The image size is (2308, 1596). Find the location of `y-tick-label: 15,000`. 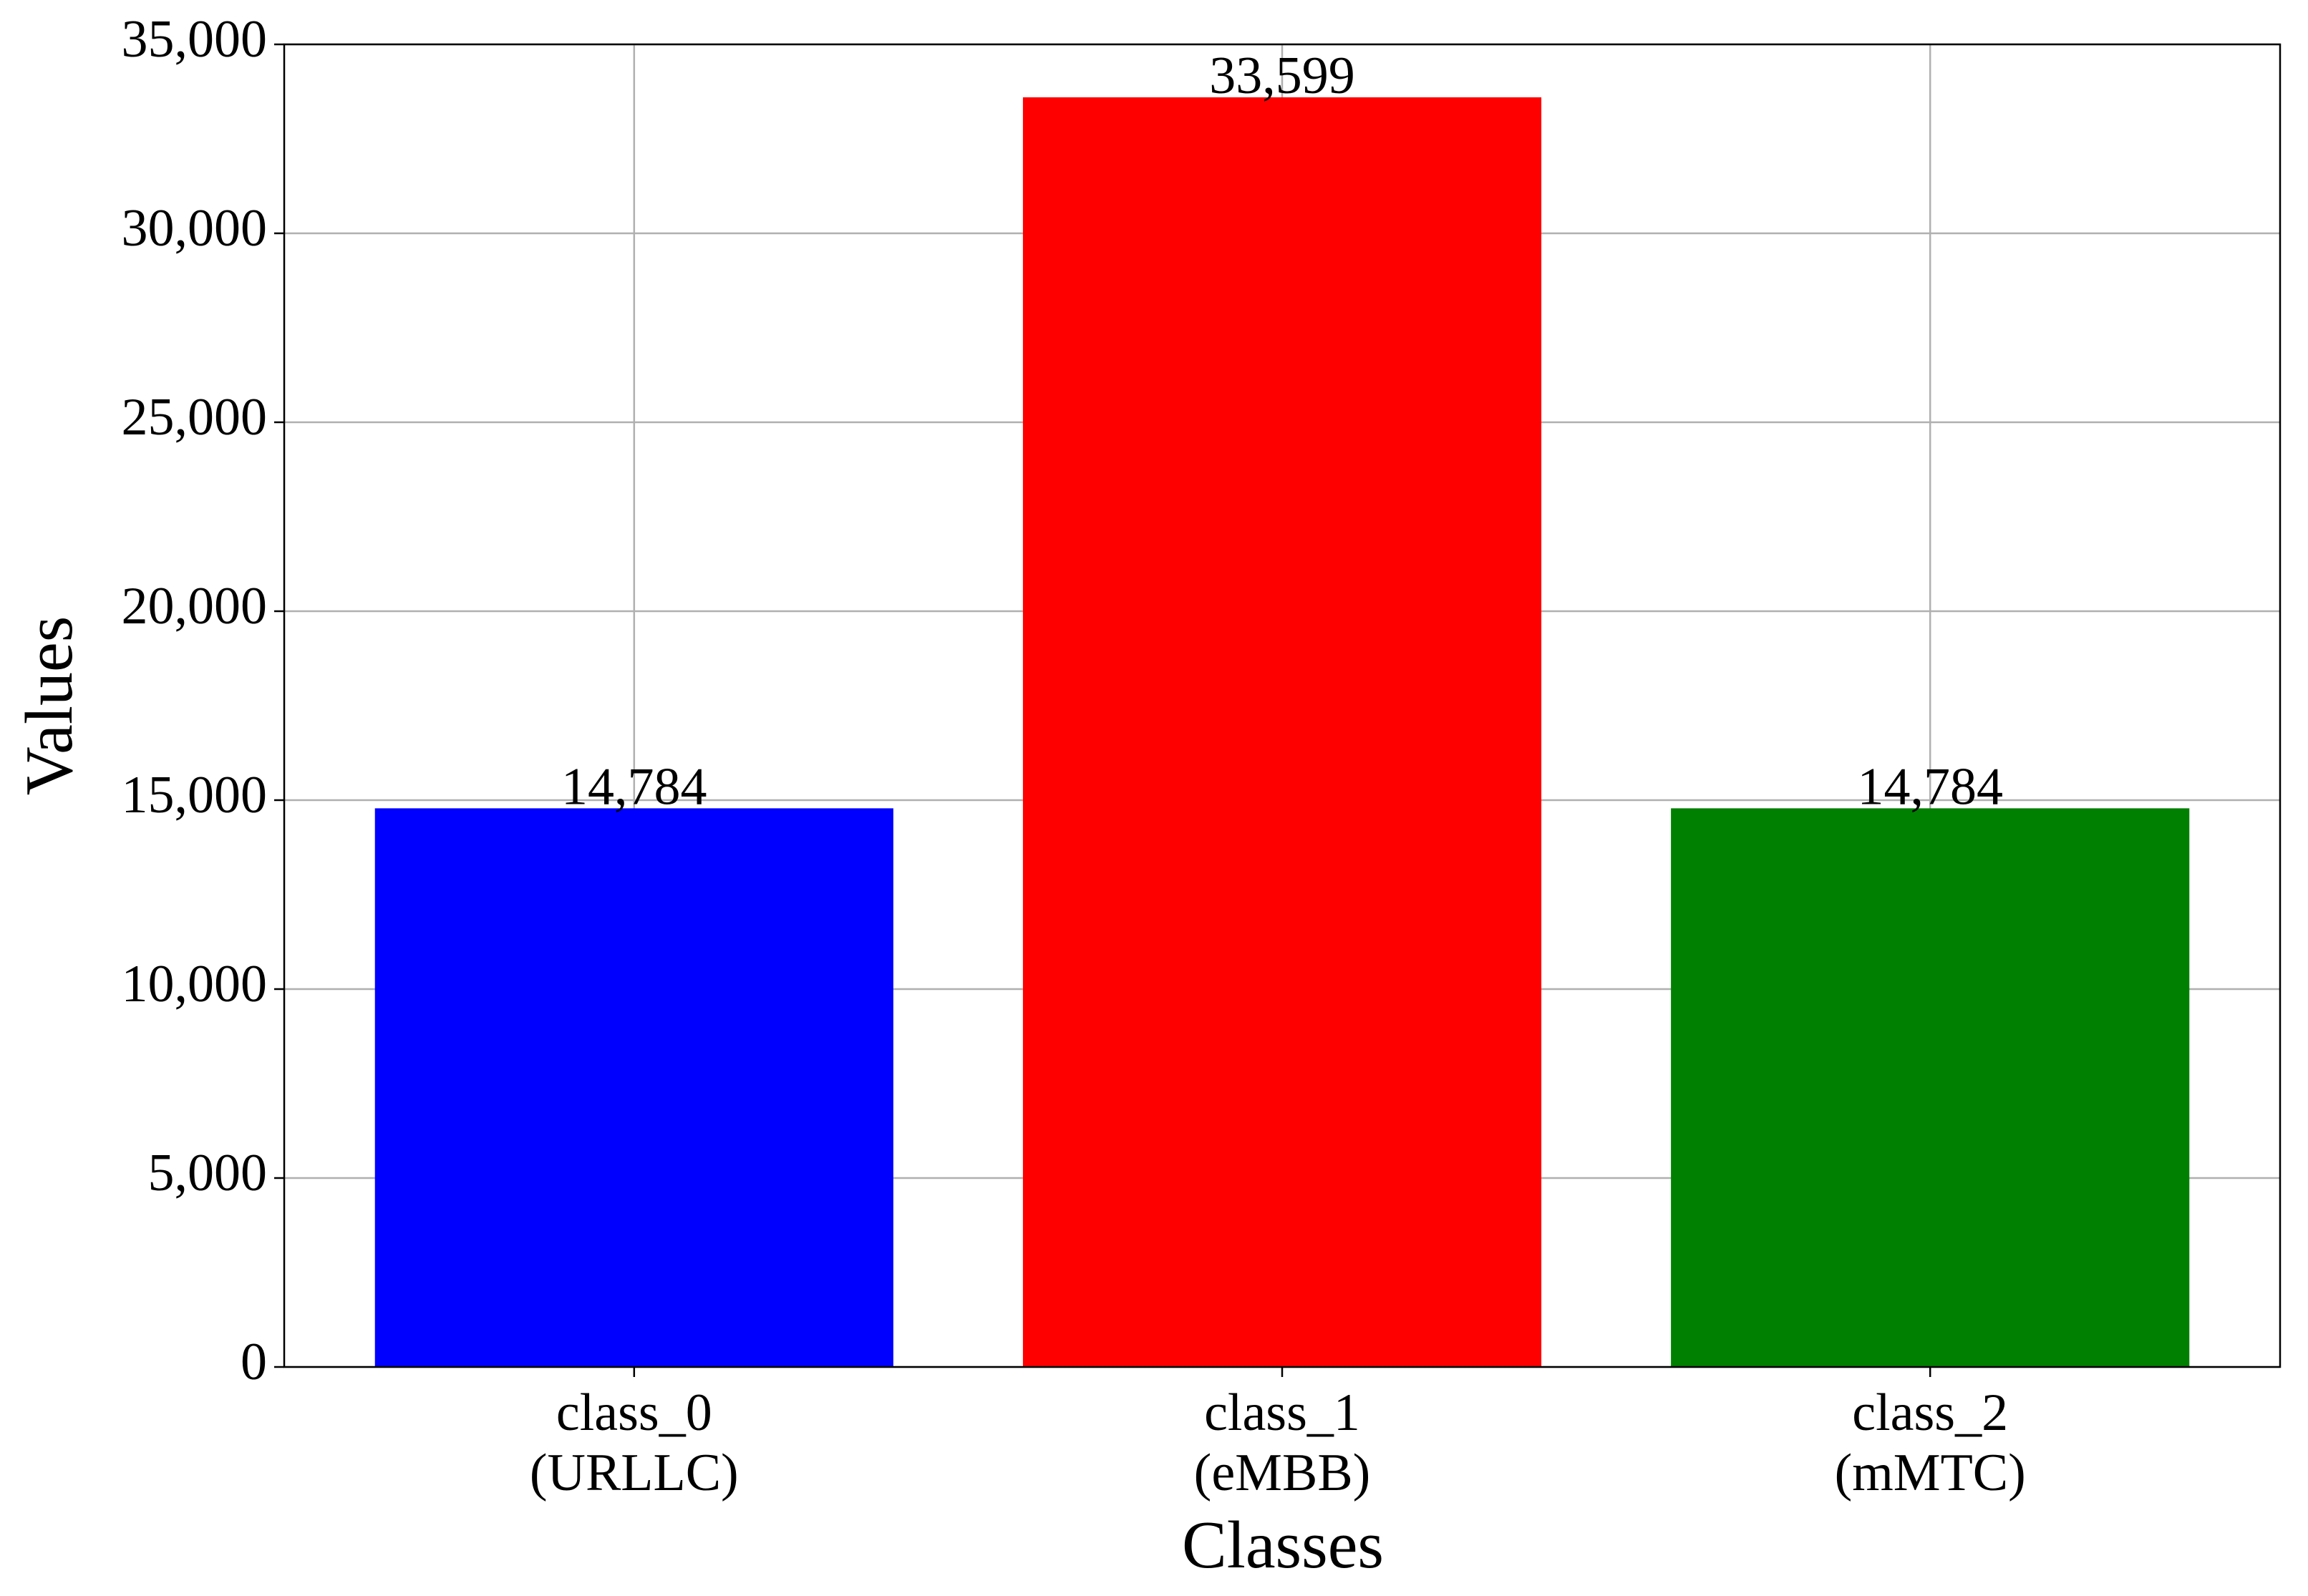

y-tick-label: 15,000 is located at coordinates (195, 795).